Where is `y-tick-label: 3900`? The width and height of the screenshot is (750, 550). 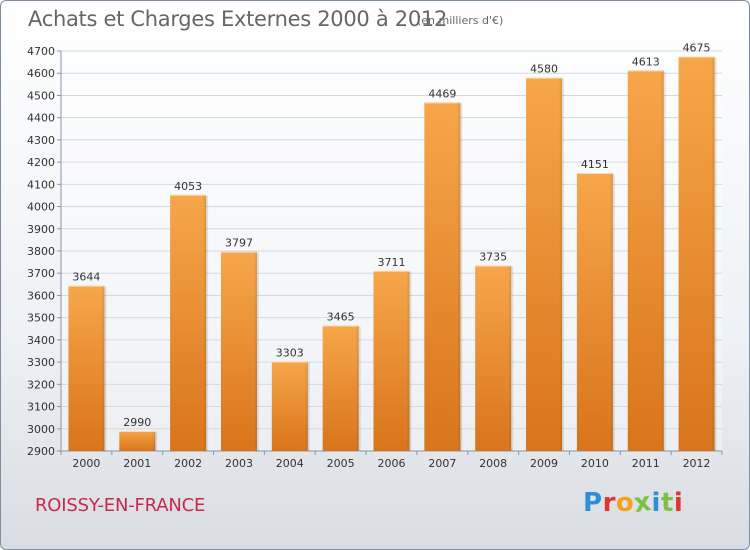 y-tick-label: 3900 is located at coordinates (41, 229).